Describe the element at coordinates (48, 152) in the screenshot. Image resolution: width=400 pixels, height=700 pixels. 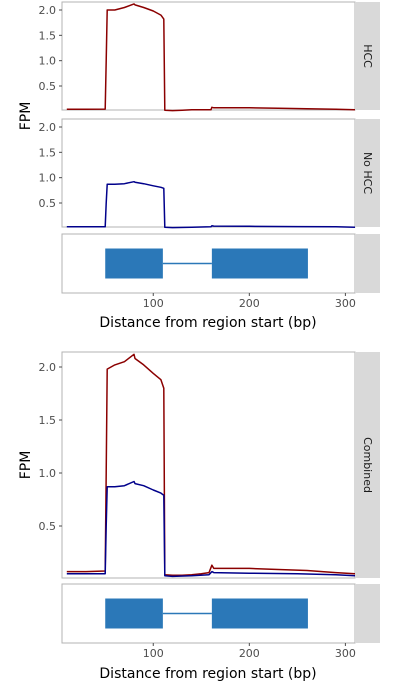
I see `no-hcc-y-tick-label: 1.5` at that location.